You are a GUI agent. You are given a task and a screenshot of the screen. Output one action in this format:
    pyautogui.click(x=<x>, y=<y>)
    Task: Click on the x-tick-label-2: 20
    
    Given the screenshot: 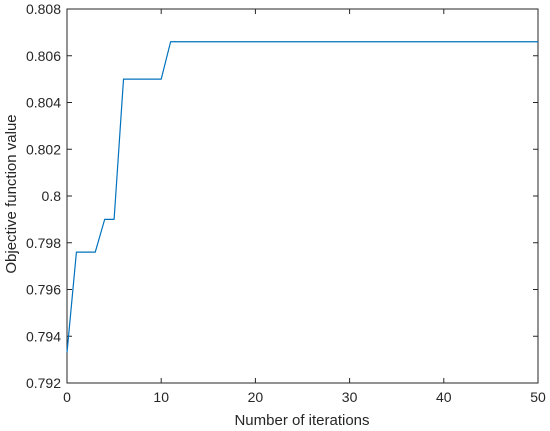 What is the action you would take?
    pyautogui.click(x=256, y=397)
    